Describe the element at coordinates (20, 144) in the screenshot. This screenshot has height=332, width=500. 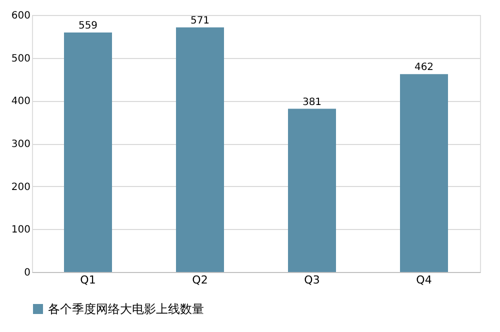
I see `y-tick-label: 300` at that location.